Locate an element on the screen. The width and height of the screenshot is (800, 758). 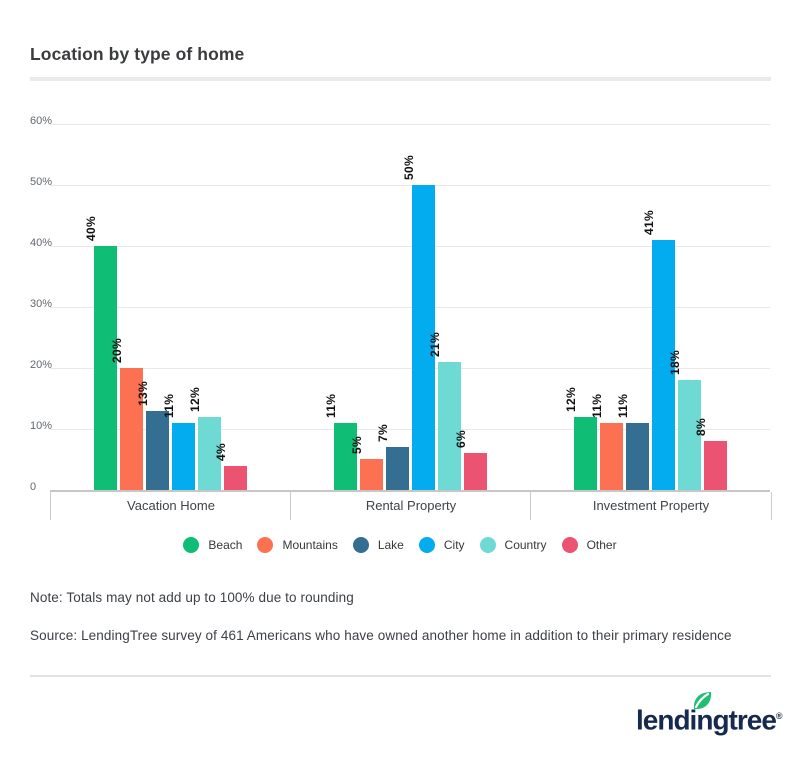
legend-label: Lake is located at coordinates (390, 545).